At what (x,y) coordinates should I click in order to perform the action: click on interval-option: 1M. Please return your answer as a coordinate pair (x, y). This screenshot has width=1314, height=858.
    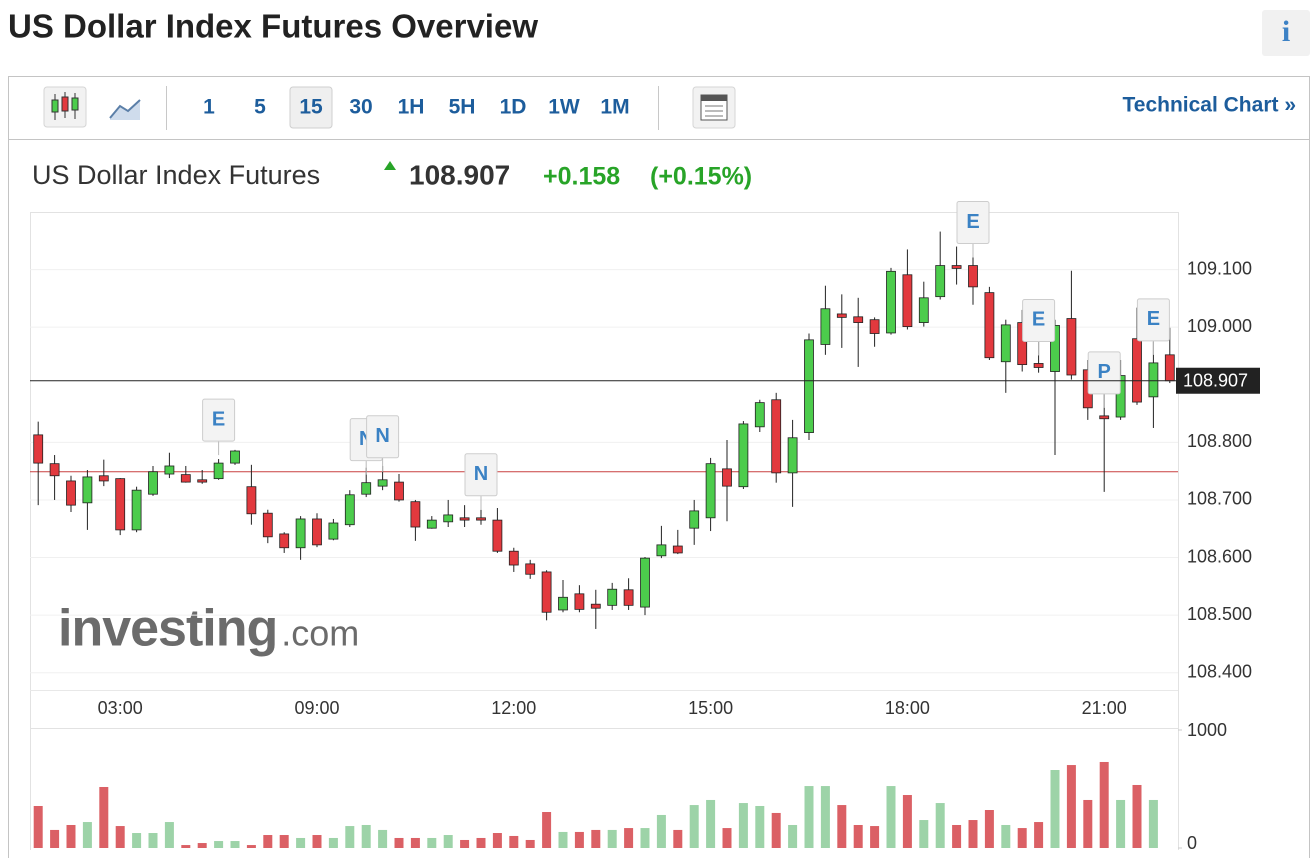
    Looking at the image, I should click on (614, 107).